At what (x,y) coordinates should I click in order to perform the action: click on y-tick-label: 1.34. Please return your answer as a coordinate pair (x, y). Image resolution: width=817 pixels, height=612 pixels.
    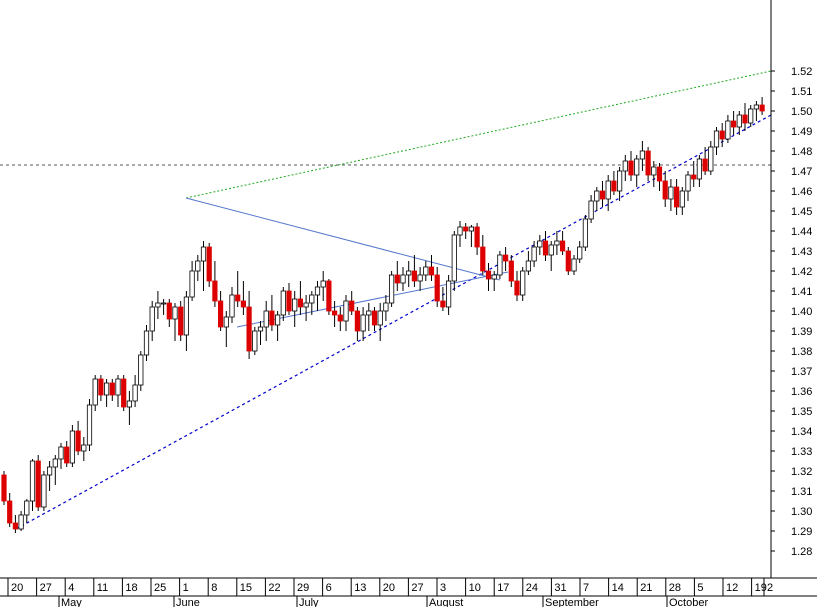
    Looking at the image, I should click on (801, 432).